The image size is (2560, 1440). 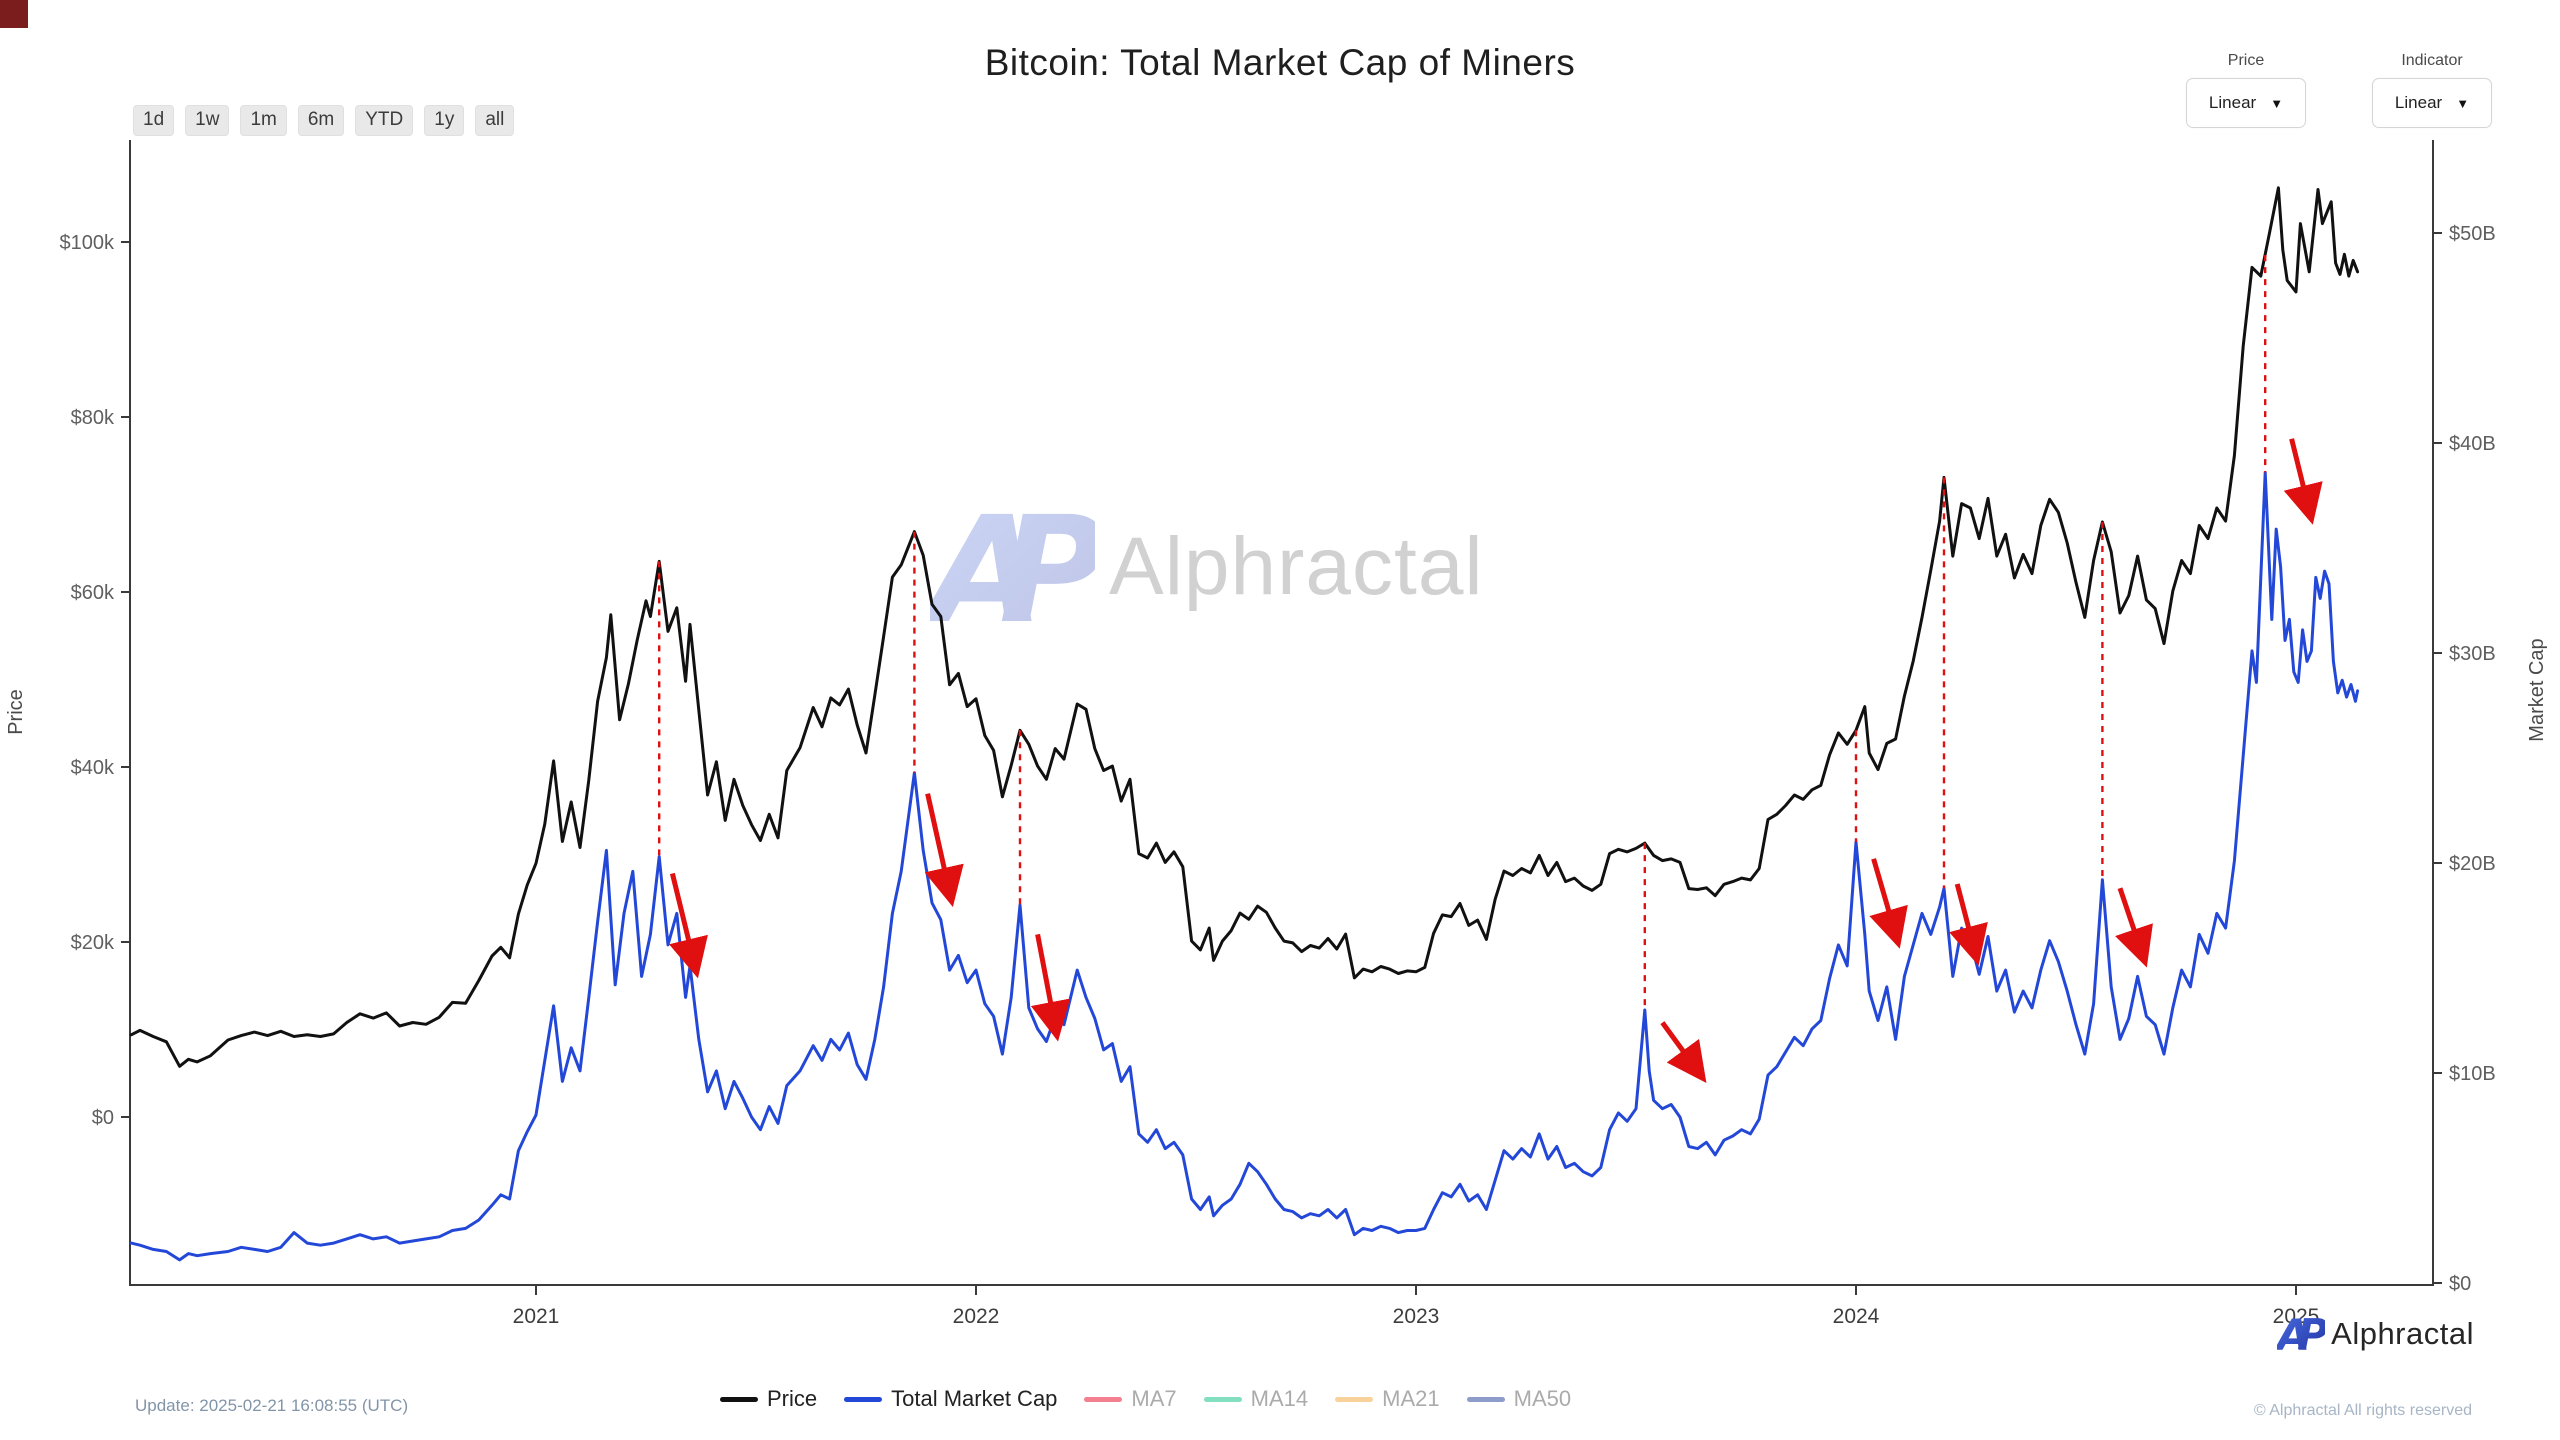 What do you see at coordinates (1856, 1316) in the screenshot?
I see `svg-text: 2024` at bounding box center [1856, 1316].